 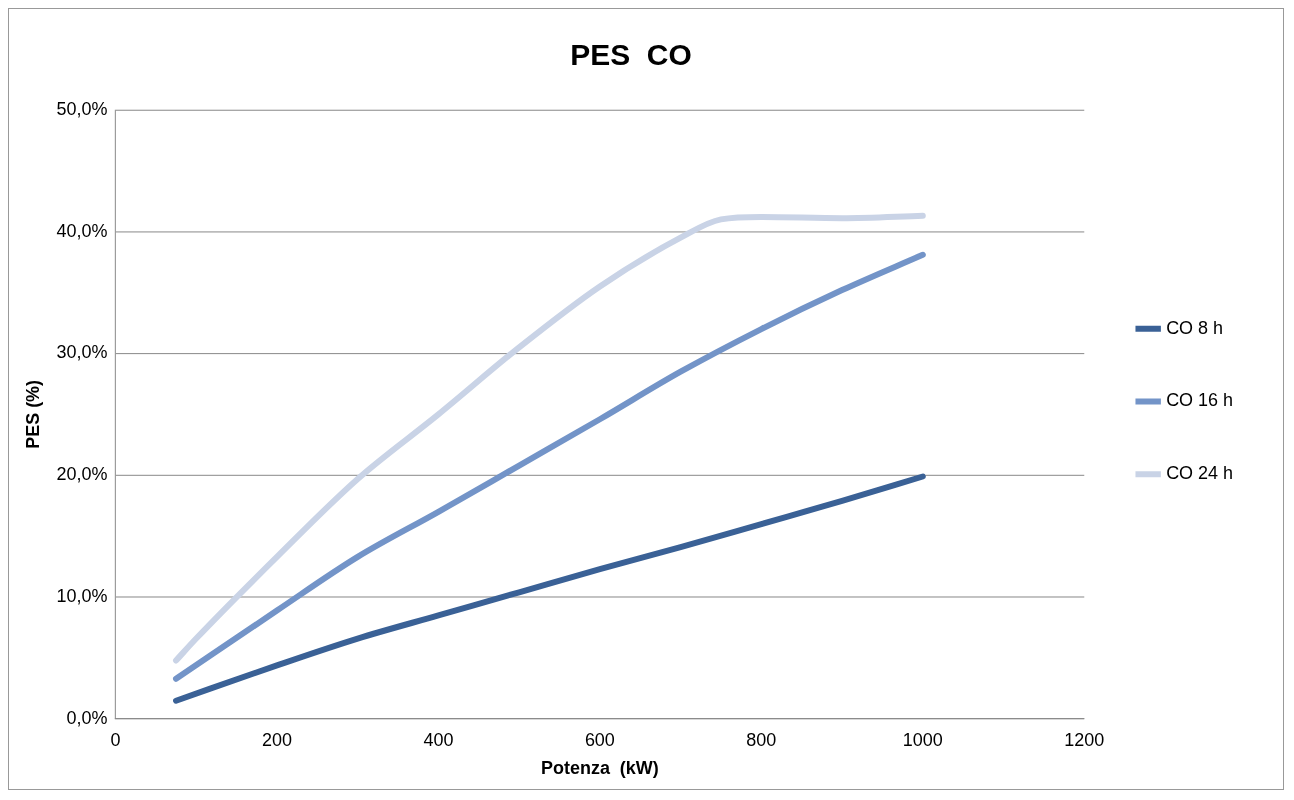 What do you see at coordinates (87, 717) in the screenshot?
I see `y-tick-label: 0,0%` at bounding box center [87, 717].